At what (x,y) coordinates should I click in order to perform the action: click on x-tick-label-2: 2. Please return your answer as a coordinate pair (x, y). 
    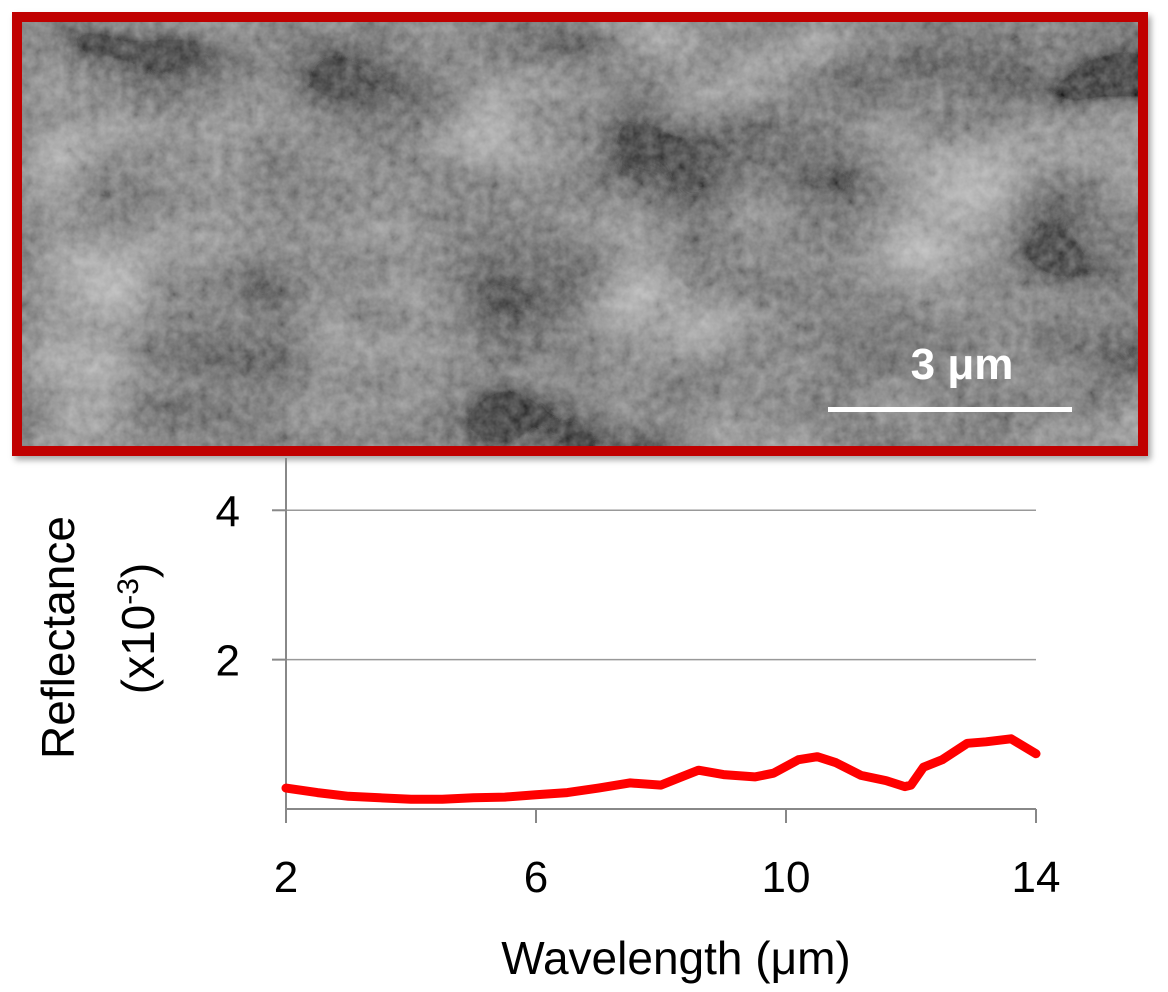
    Looking at the image, I should click on (286, 877).